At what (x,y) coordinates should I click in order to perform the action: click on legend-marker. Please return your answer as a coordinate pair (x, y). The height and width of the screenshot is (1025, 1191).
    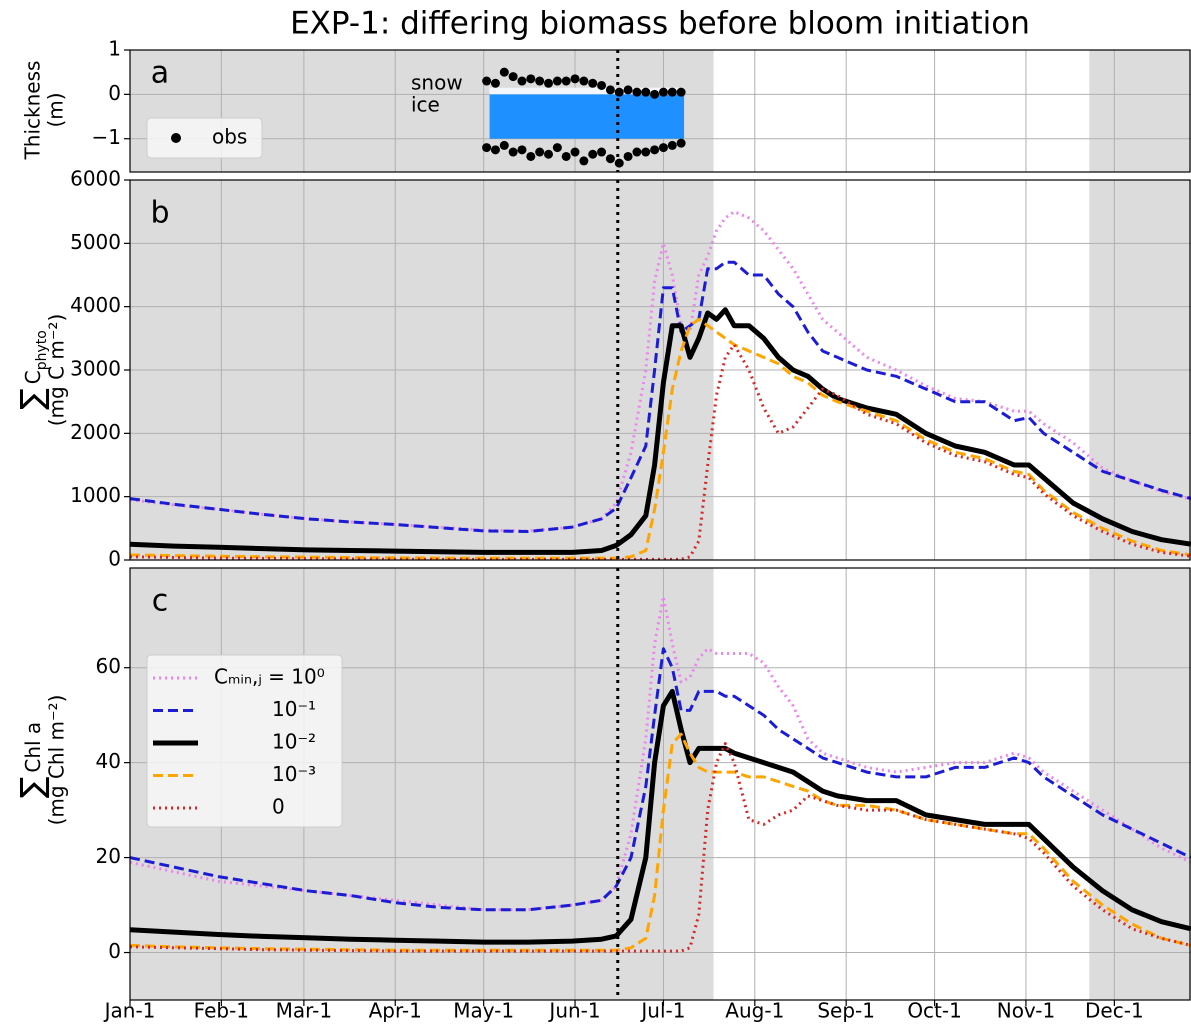
    Looking at the image, I should click on (176, 138).